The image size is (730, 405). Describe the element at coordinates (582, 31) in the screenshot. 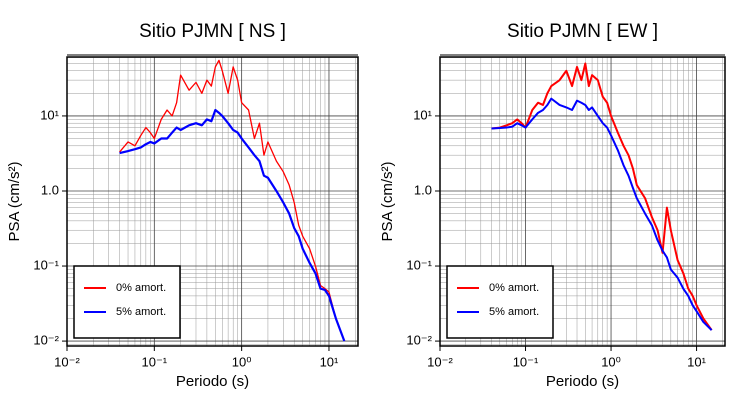

I see `chart-title: Sitio PJMN [ EW ]` at that location.